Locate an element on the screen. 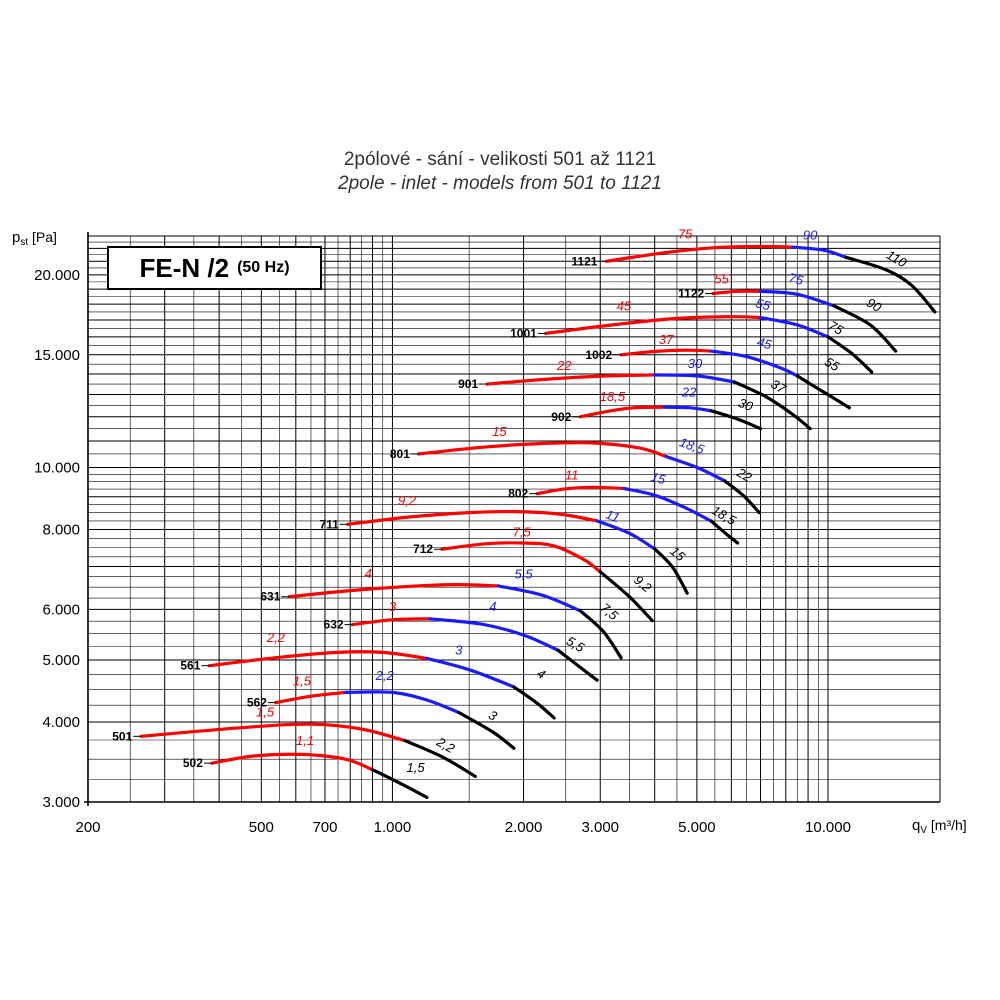 The image size is (1000, 1000). model-label-902: 902 is located at coordinates (561, 417).